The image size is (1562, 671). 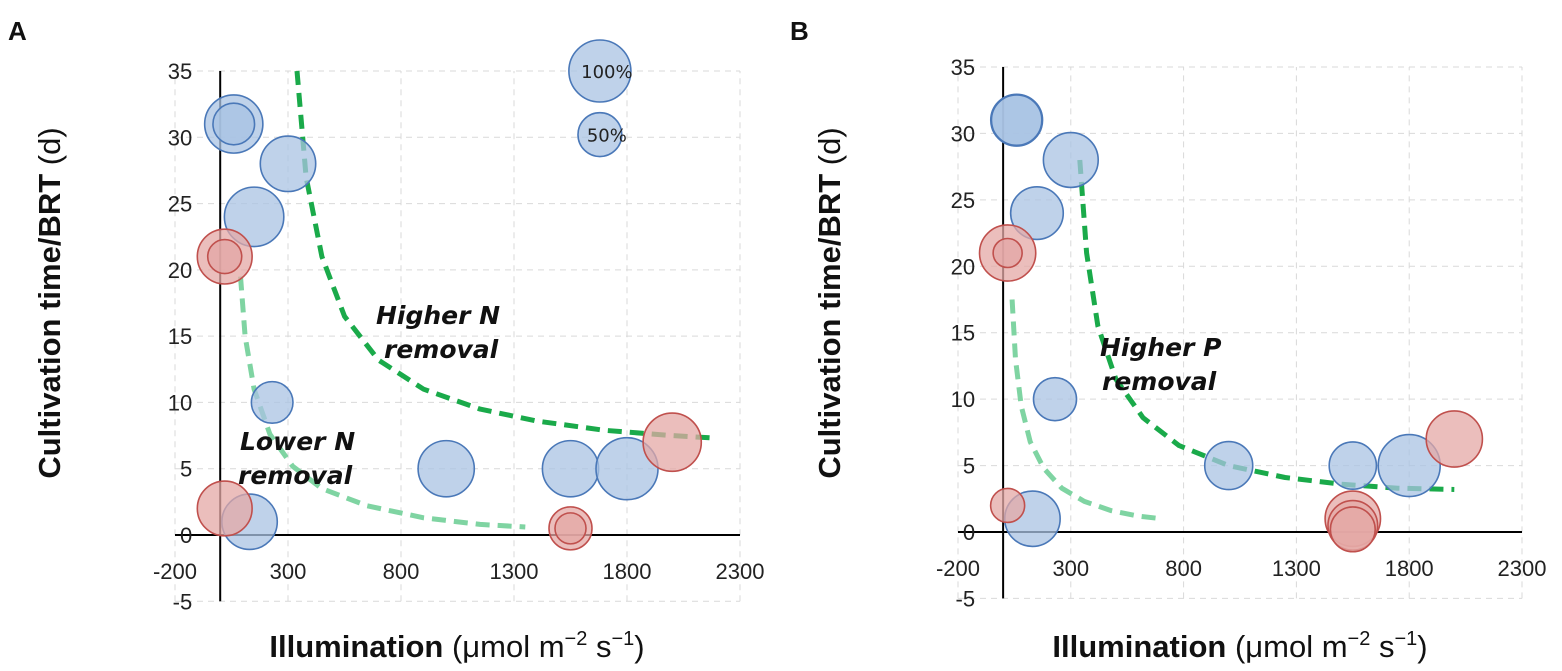 I want to click on panel-b-y-axis-label: Cultivation time/BRT (d), so click(x=829, y=302).